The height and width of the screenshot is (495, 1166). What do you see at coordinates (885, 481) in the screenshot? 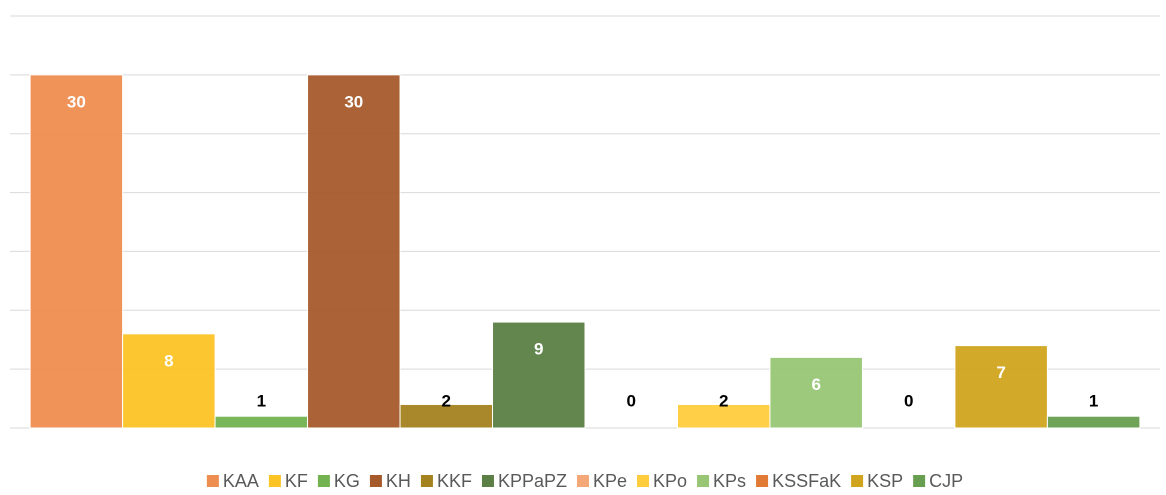
I see `legend-label: KSP` at bounding box center [885, 481].